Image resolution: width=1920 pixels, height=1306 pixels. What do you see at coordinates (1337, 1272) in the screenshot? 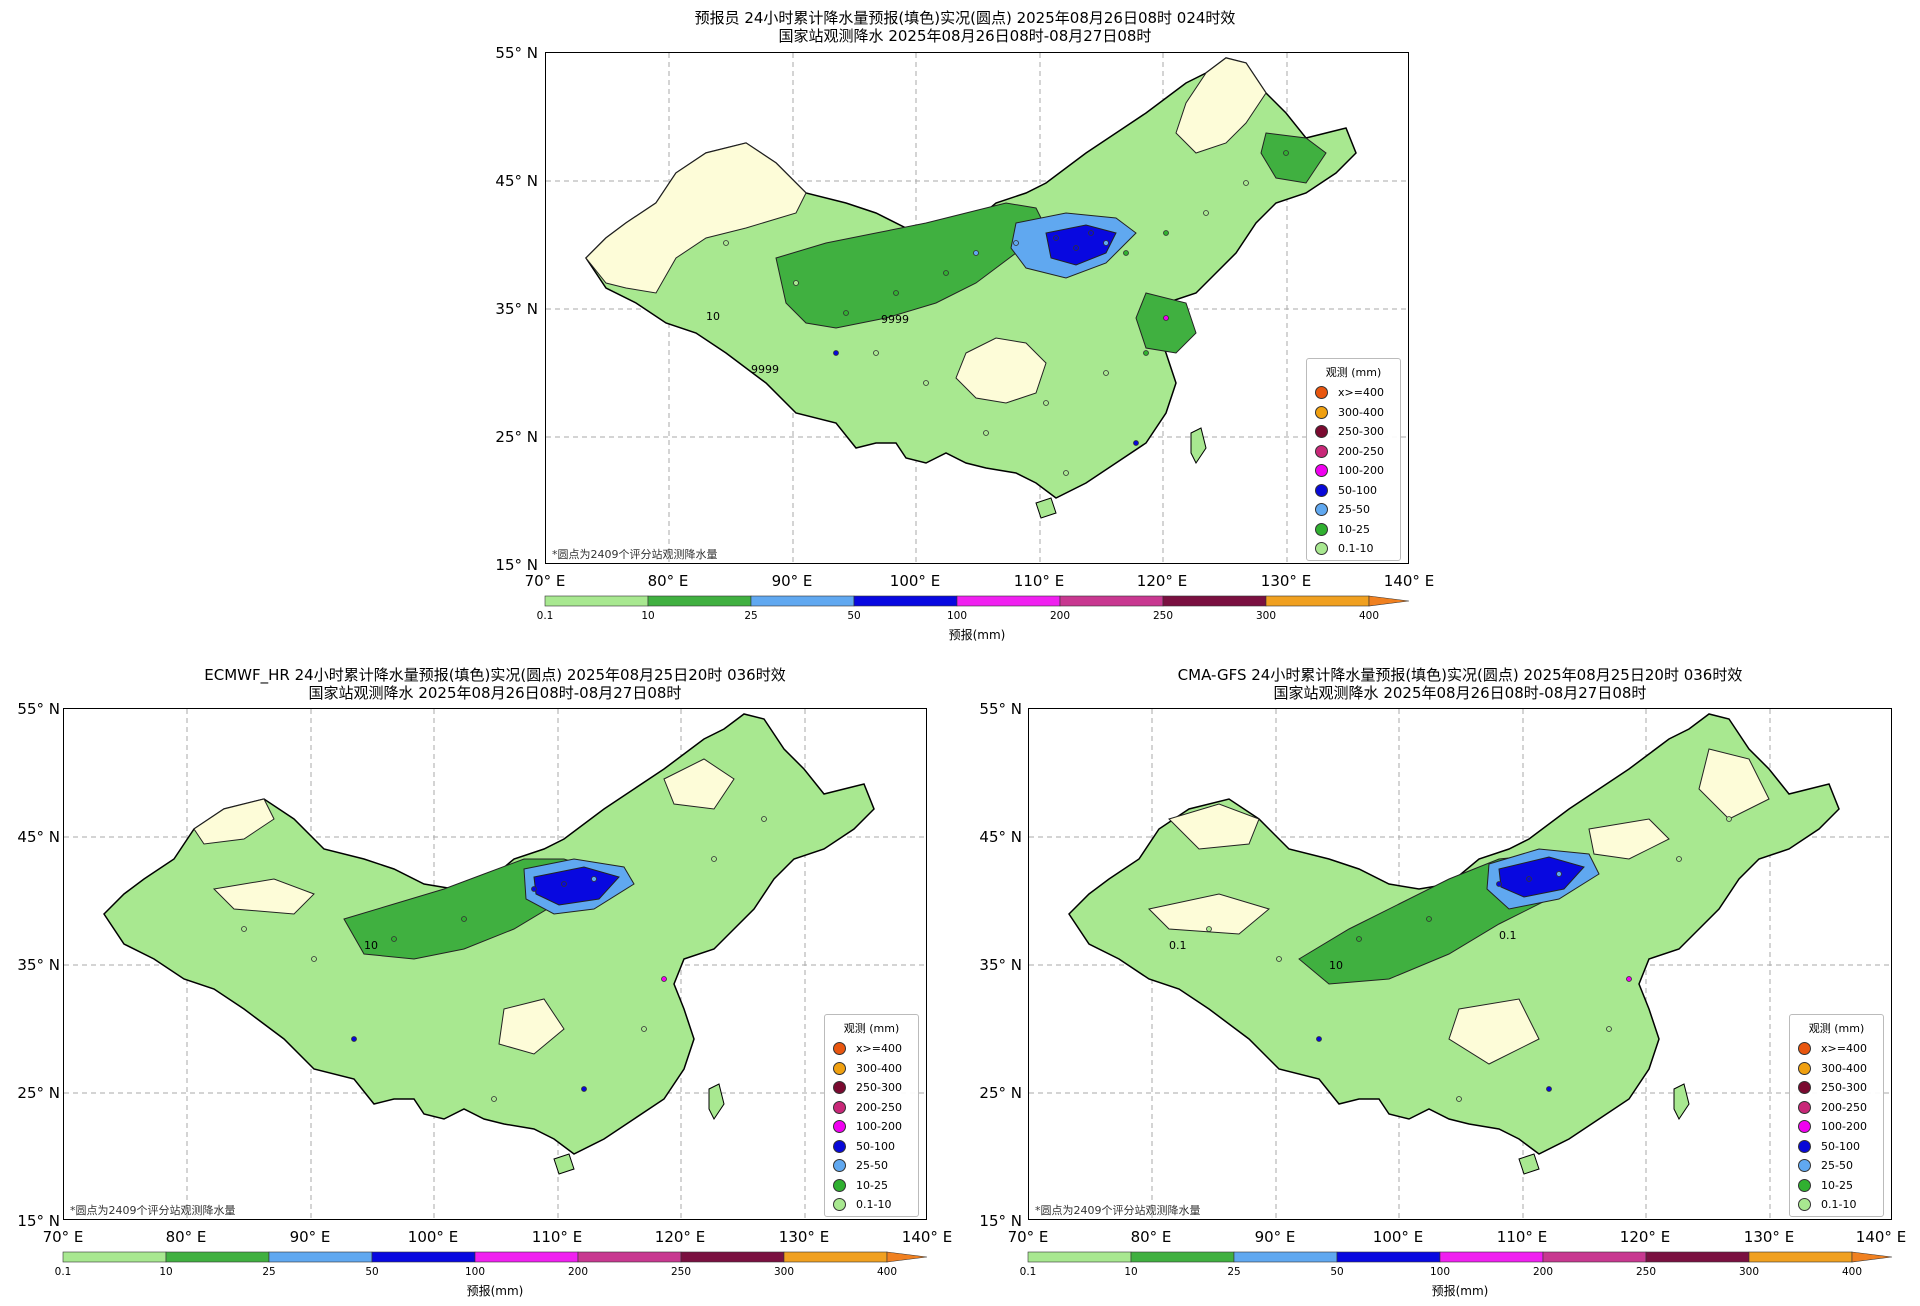
I see `colorbar-tick: 50` at bounding box center [1337, 1272].